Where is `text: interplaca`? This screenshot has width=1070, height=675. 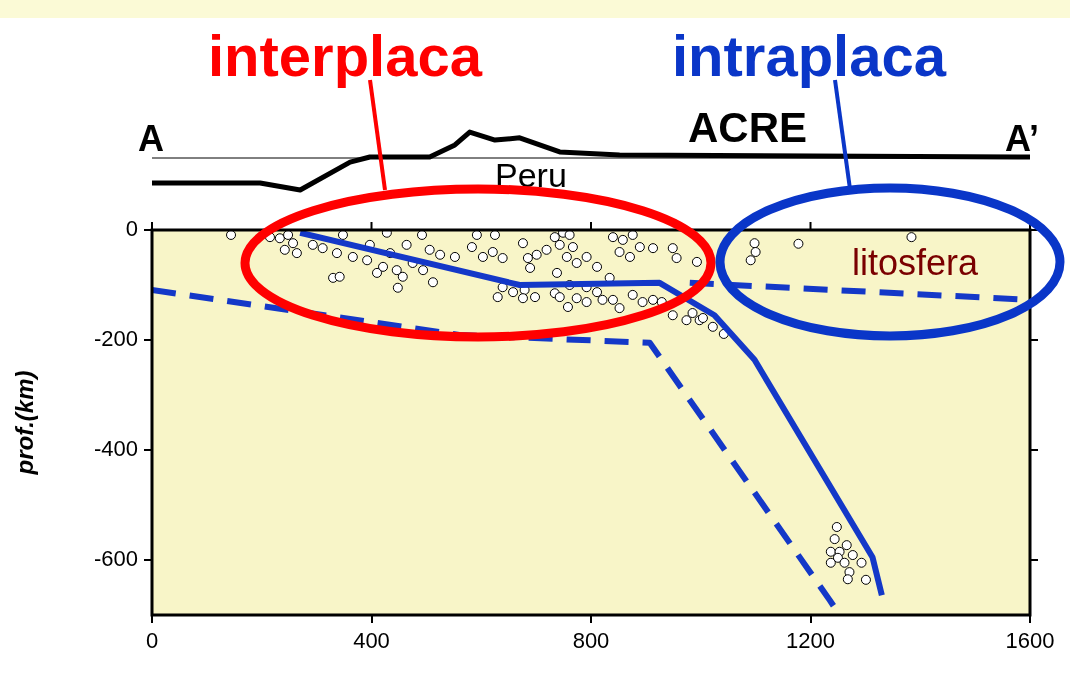 text: interplaca is located at coordinates (345, 55).